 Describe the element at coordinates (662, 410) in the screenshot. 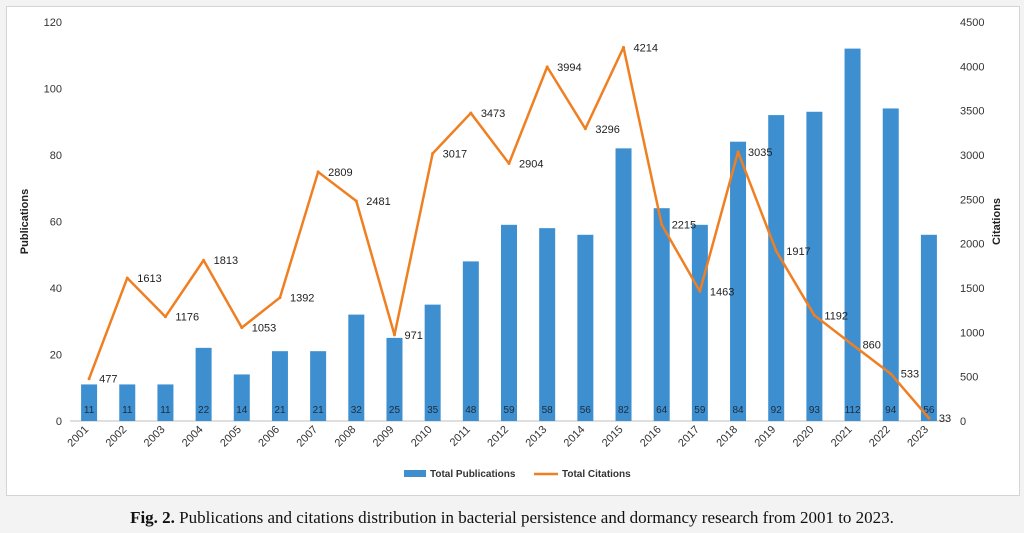

I see `bar-value-label: 64` at that location.